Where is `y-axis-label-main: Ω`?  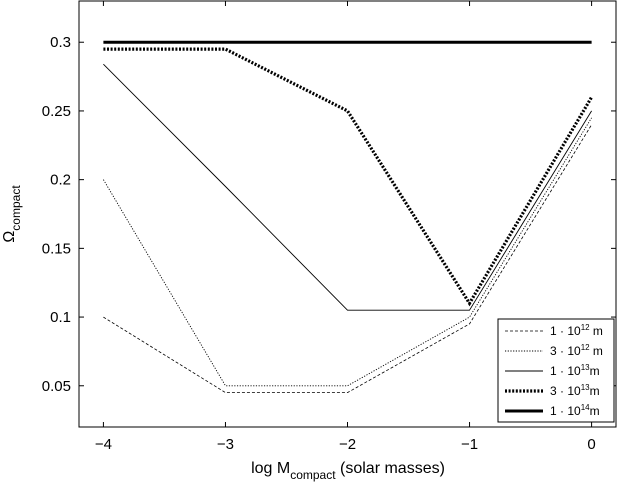 y-axis-label-main: Ω is located at coordinates (9, 237).